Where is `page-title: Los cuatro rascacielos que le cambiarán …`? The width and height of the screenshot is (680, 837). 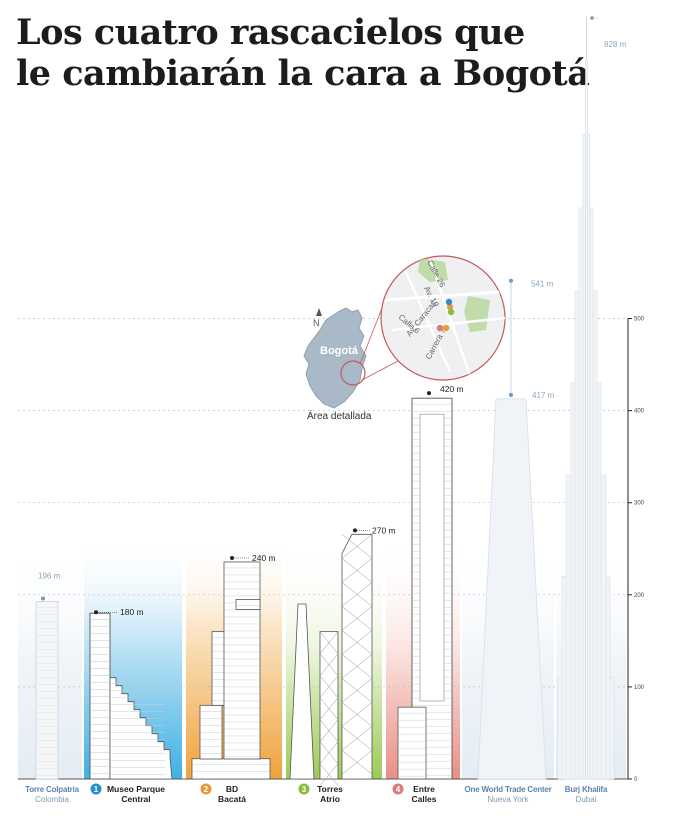 page-title: Los cuatro rascacielos que le cambiarán … is located at coordinates (336, 53).